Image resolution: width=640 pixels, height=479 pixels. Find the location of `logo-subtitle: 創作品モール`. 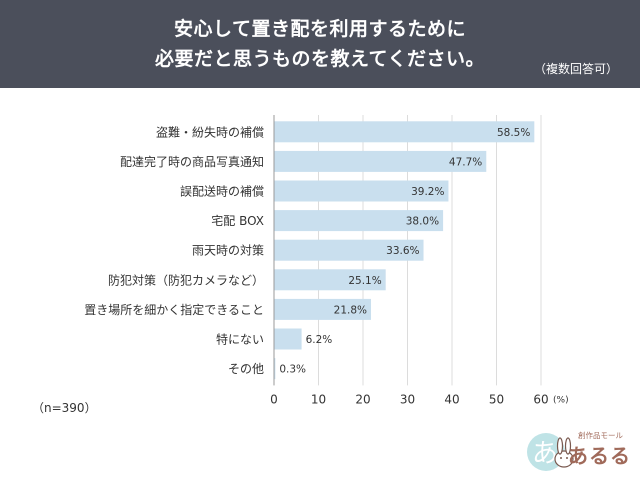

logo-subtitle: 創作品モール is located at coordinates (600, 435).